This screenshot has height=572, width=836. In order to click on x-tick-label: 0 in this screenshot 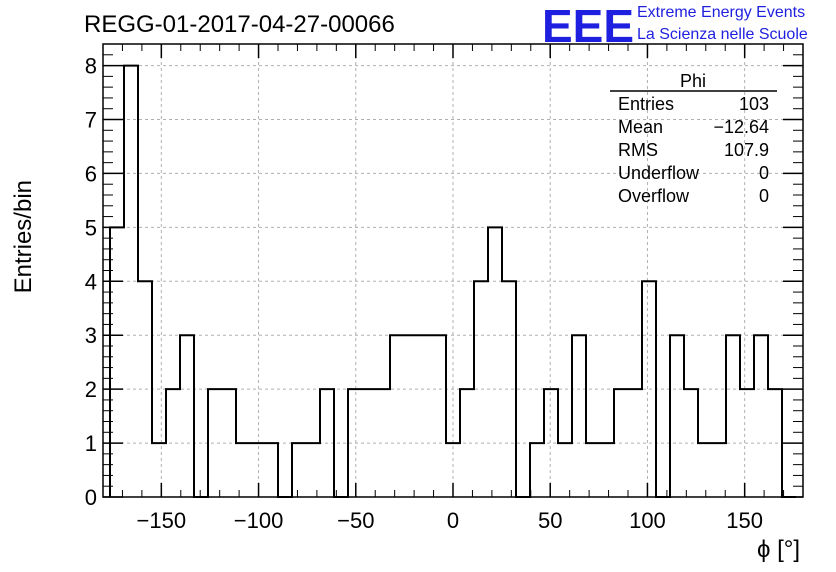, I will do `click(453, 520)`.